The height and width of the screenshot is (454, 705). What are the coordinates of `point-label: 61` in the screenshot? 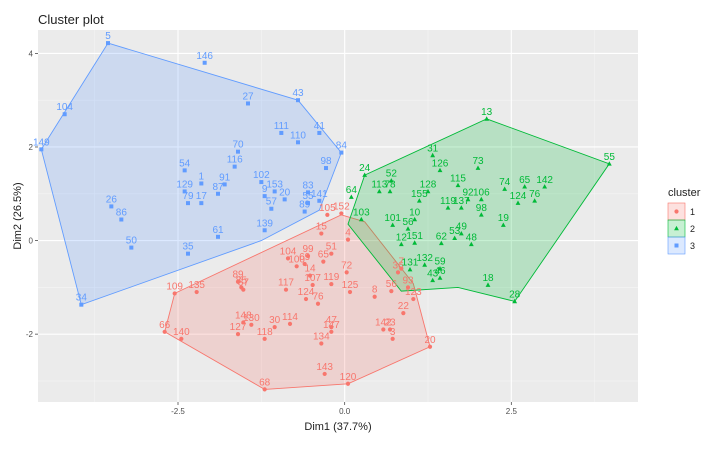 It's located at (218, 230).